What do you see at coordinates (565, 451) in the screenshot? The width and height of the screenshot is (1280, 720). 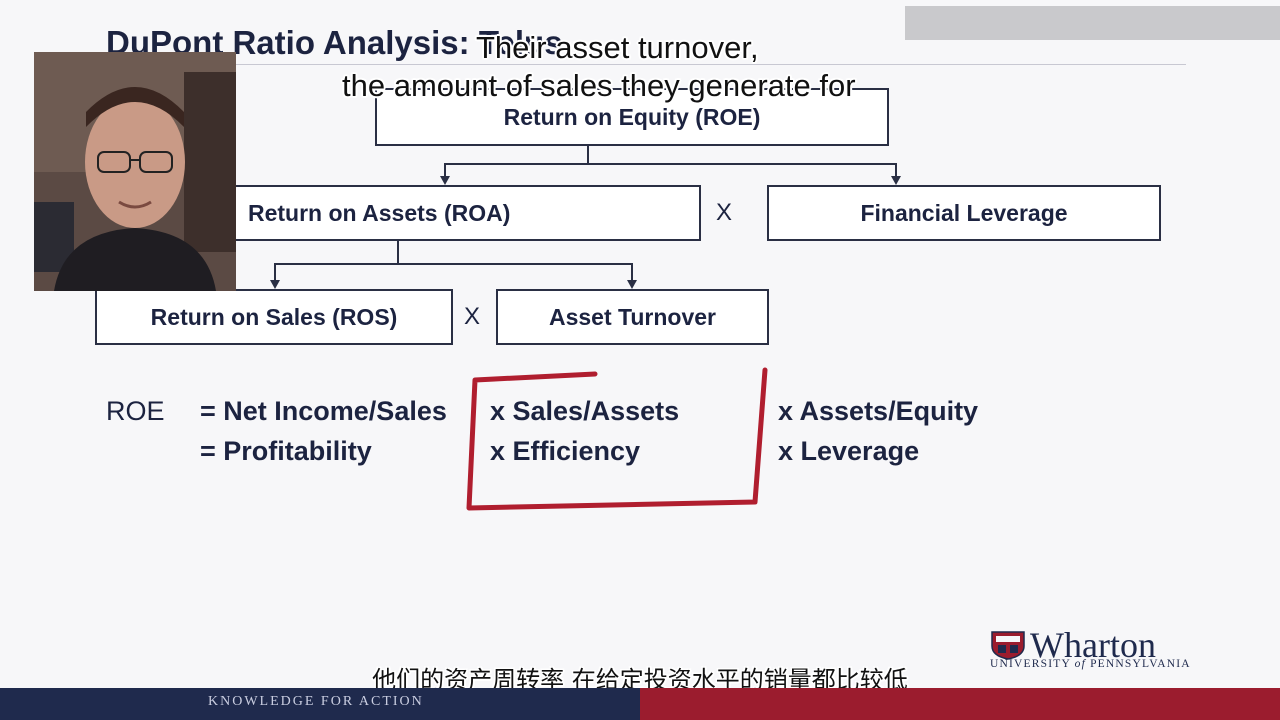 I see `formula-efficiency: x Efficiency` at bounding box center [565, 451].